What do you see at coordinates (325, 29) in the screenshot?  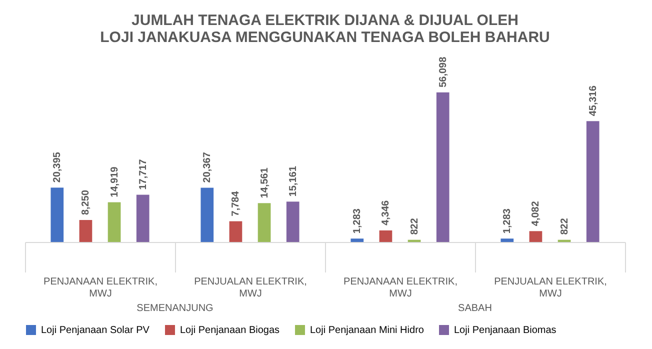 I see `chart-title: JUMLAH TENAGA ELEKTRIK DIJANA & DIJUAL OLEH LOJI JANAKUASA MENGGUNAKAN TENAGA BOLEH BAHARU` at bounding box center [325, 29].